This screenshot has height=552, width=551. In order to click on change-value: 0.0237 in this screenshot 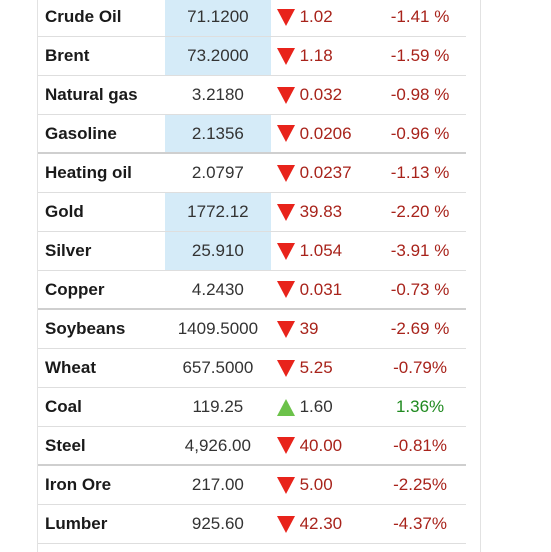, I will do `click(325, 172)`.